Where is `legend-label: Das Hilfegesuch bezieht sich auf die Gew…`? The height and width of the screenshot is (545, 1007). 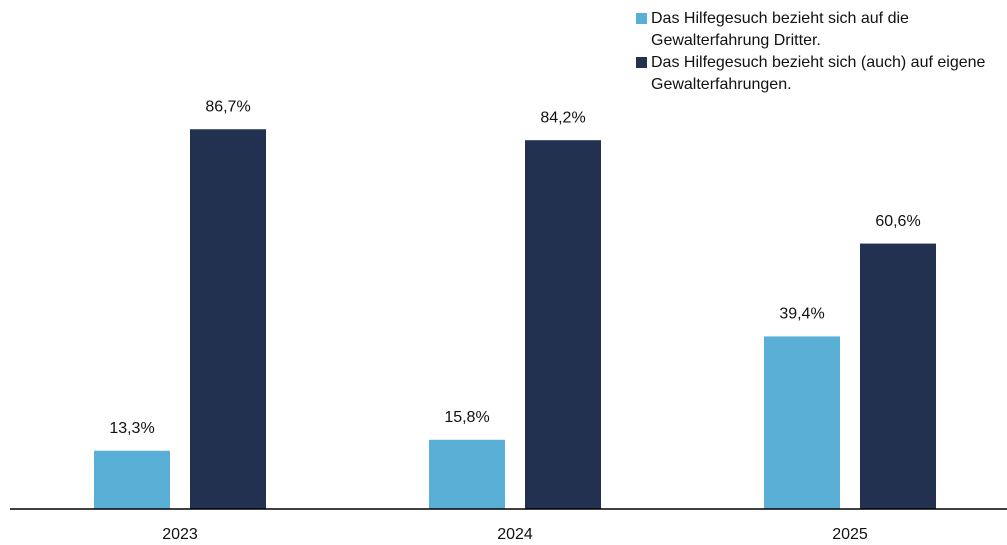 legend-label: Das Hilfegesuch bezieht sich auf die Gew… is located at coordinates (780, 29).